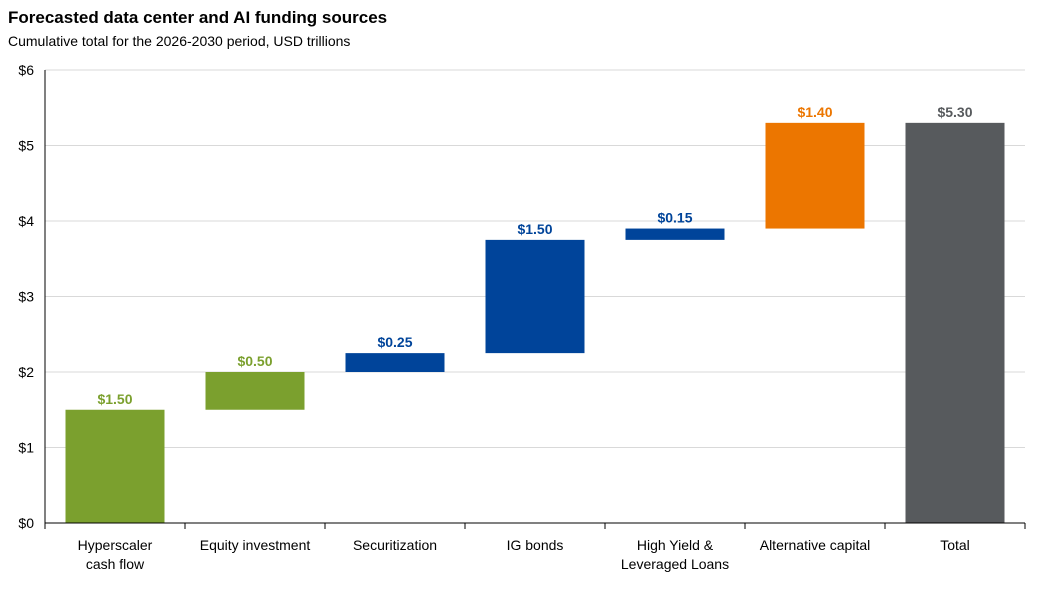 The height and width of the screenshot is (599, 1053). What do you see at coordinates (26, 372) in the screenshot?
I see `y-tick-label: $2` at bounding box center [26, 372].